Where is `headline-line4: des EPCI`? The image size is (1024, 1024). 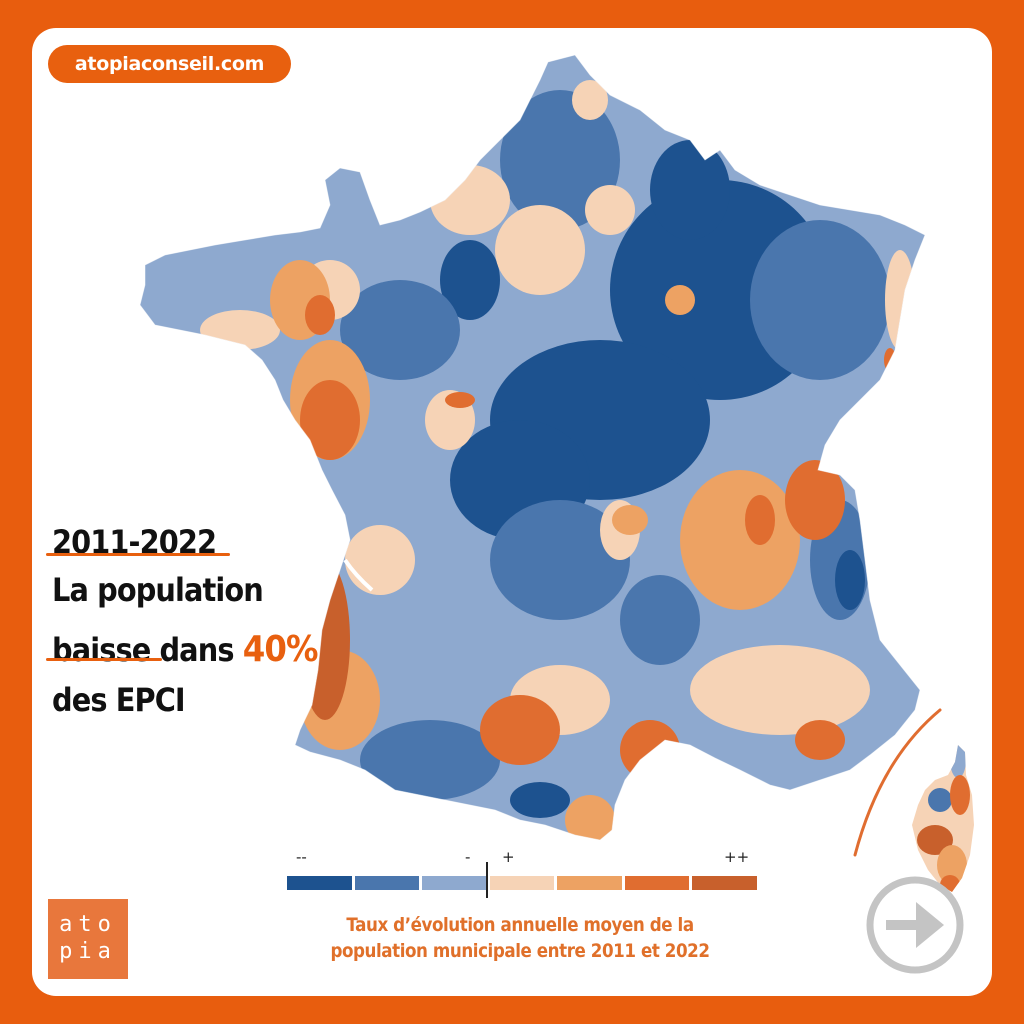 headline-line4: des EPCI is located at coordinates (119, 700).